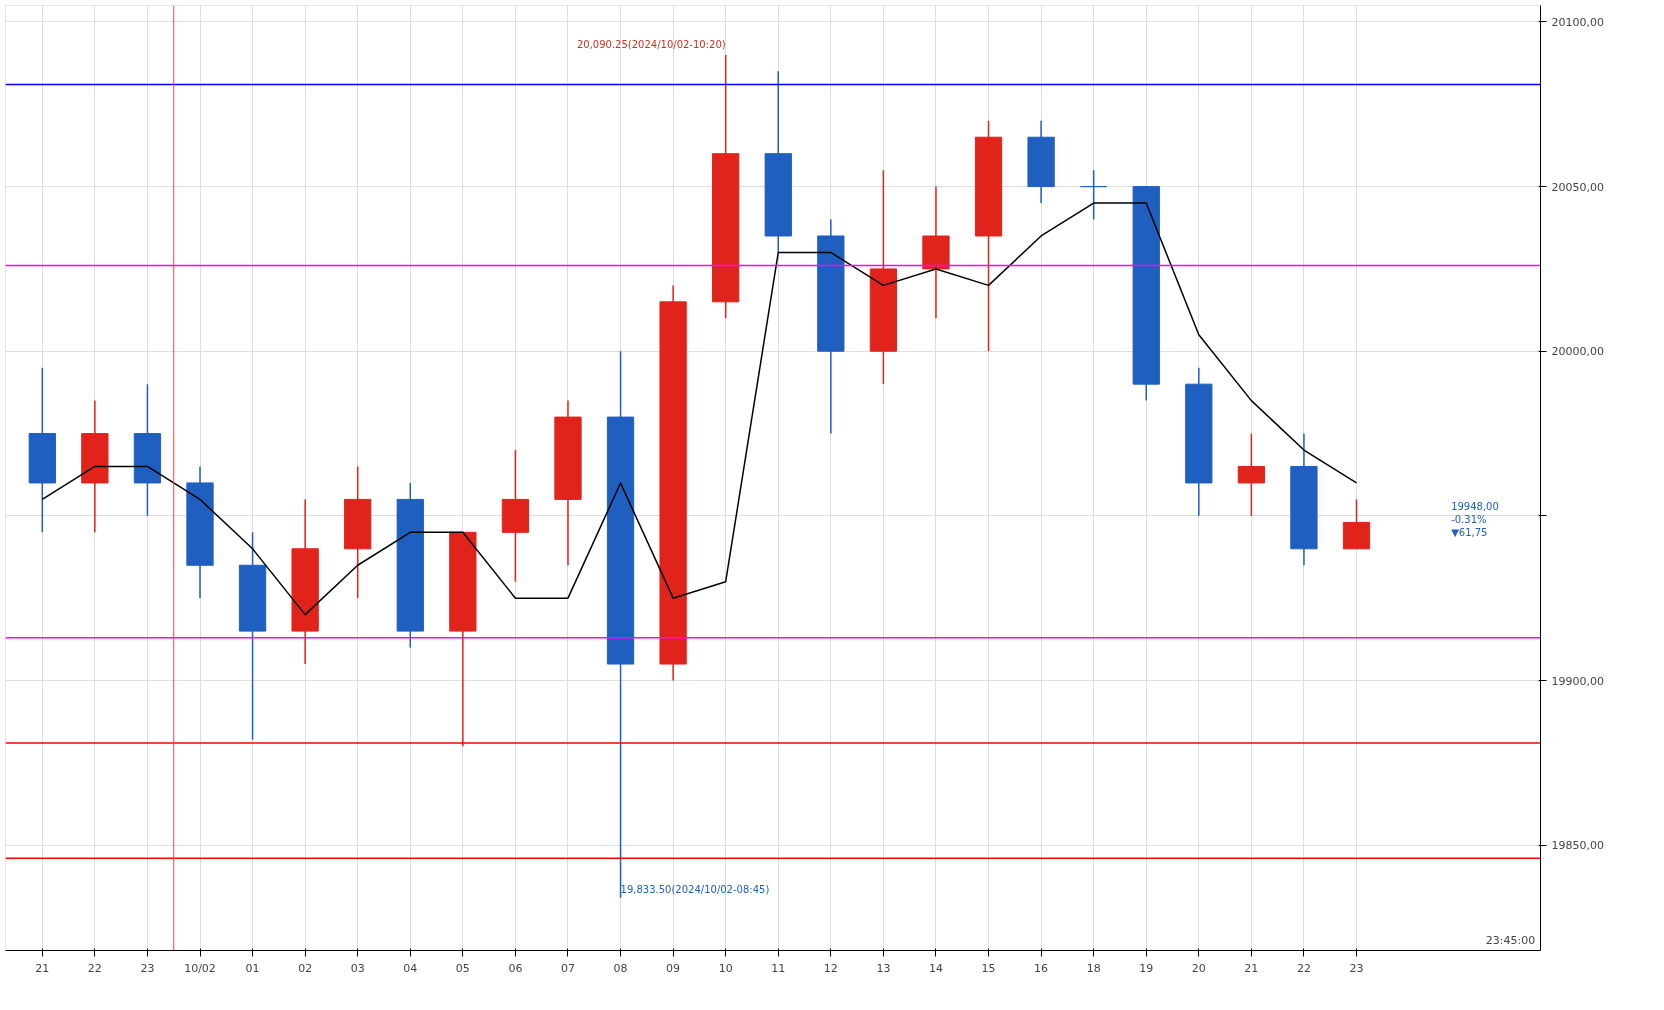 Image resolution: width=1664 pixels, height=1010 pixels. Describe the element at coordinates (1510, 940) in the screenshot. I see `text: 23:45:00` at that location.